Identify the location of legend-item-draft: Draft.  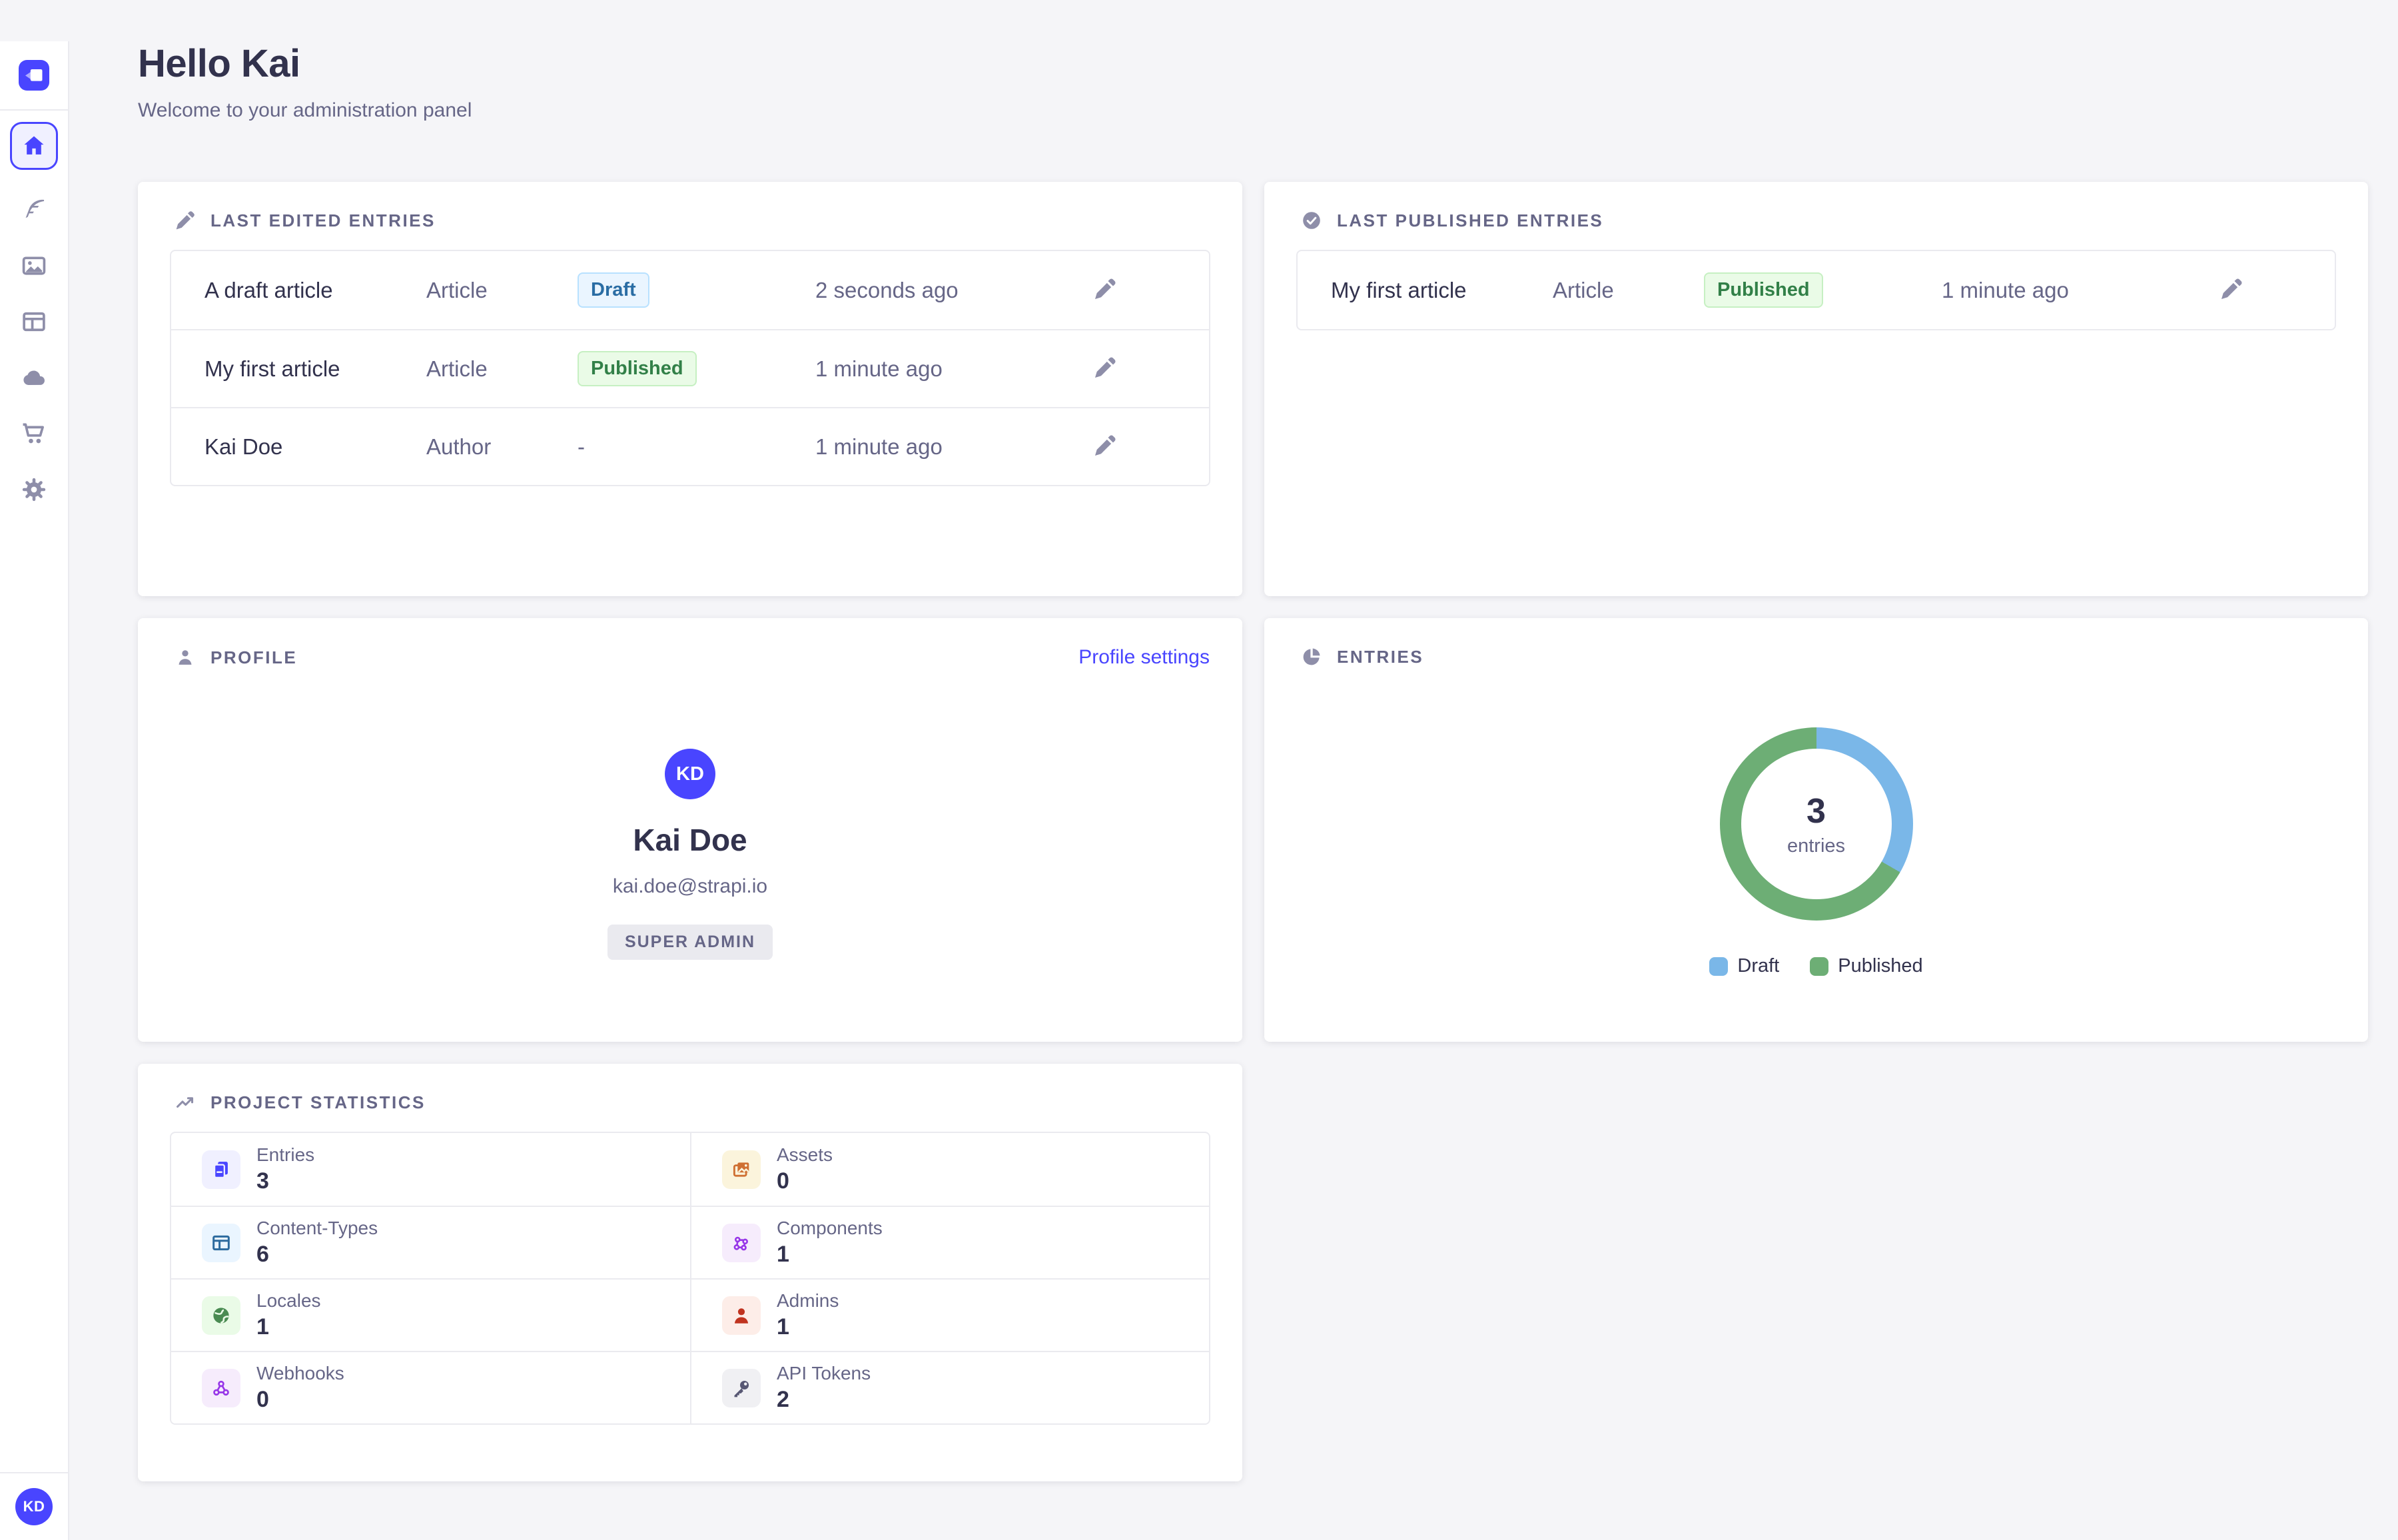
(1744, 966).